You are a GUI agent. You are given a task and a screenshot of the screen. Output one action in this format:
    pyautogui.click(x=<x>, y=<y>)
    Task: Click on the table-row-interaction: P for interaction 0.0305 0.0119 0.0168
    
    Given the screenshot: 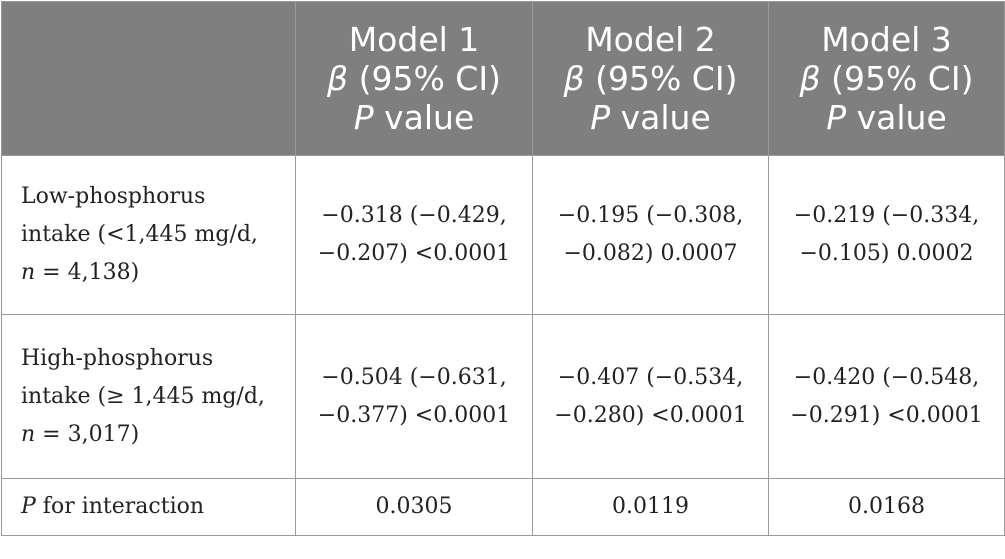 What is the action you would take?
    pyautogui.click(x=503, y=507)
    